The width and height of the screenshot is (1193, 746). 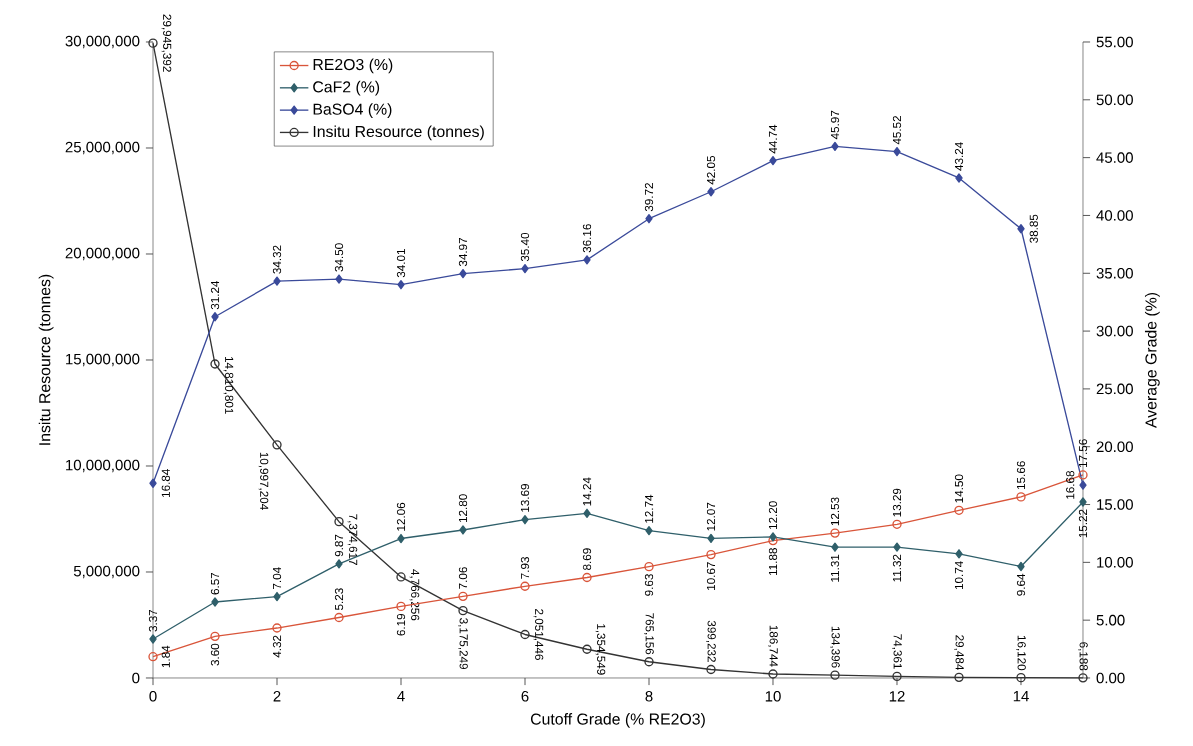 What do you see at coordinates (339, 545) in the screenshot?
I see `data-label: 9.87` at bounding box center [339, 545].